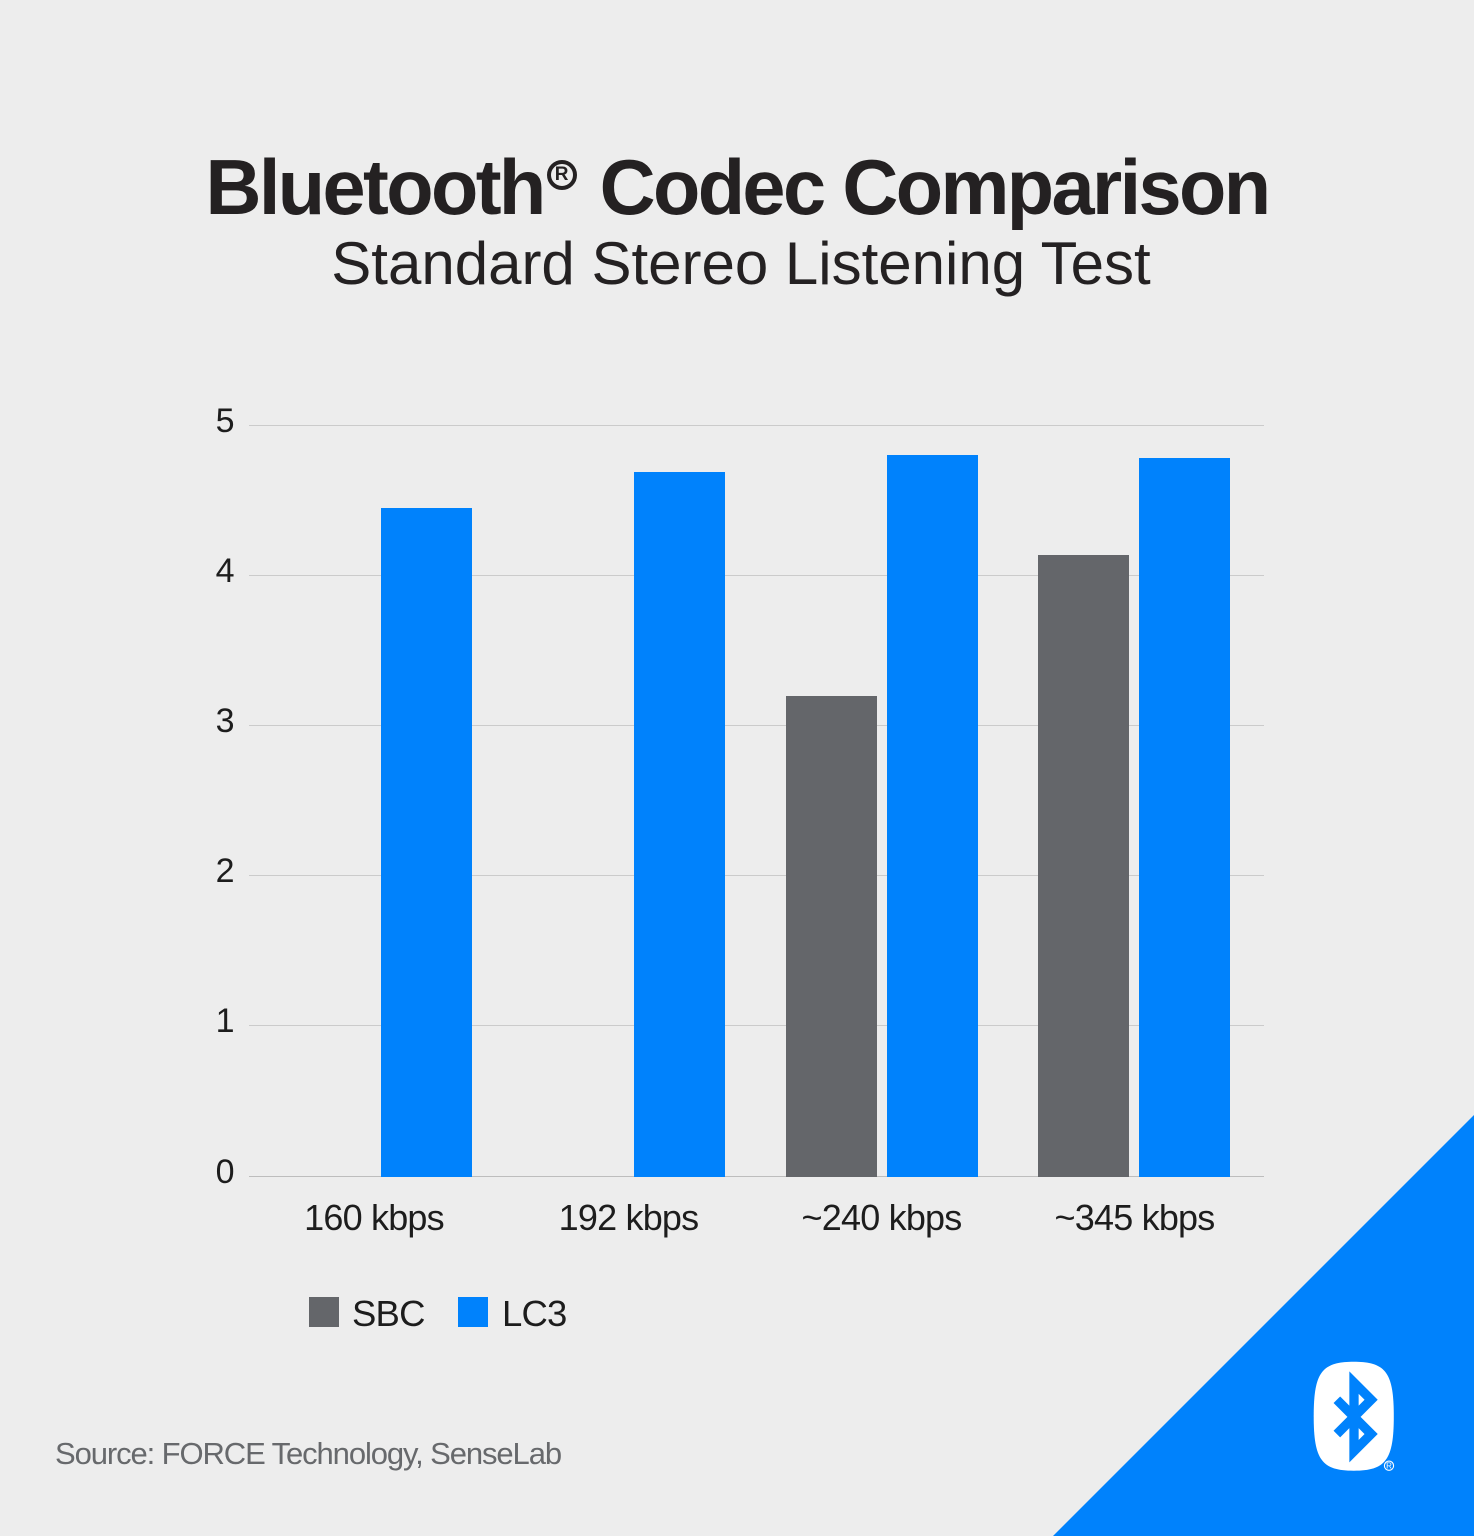 The width and height of the screenshot is (1474, 1536). Describe the element at coordinates (1389, 1466) in the screenshot. I see `svg-text: R` at that location.